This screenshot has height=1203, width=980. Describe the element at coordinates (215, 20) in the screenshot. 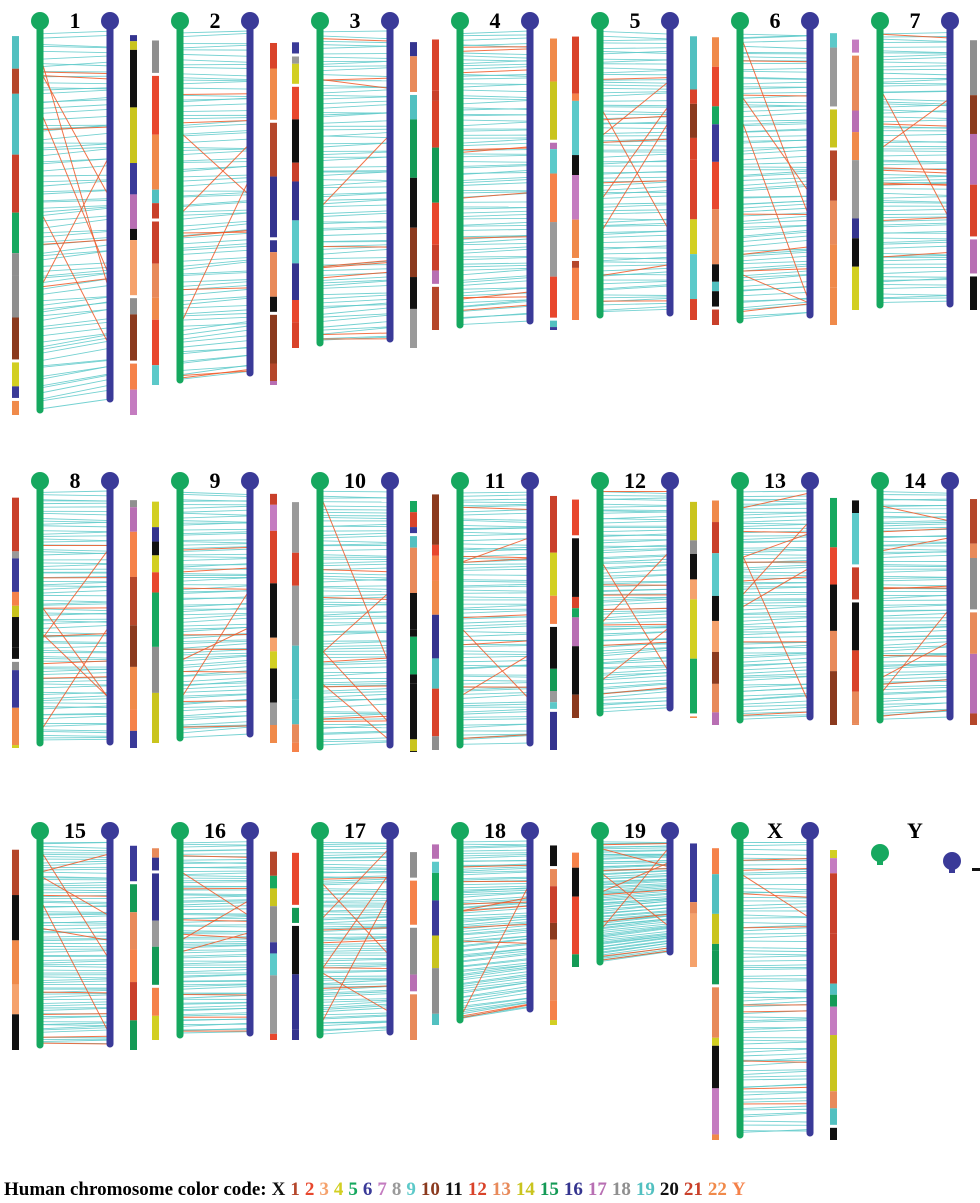

I see `panel-label: 2` at that location.